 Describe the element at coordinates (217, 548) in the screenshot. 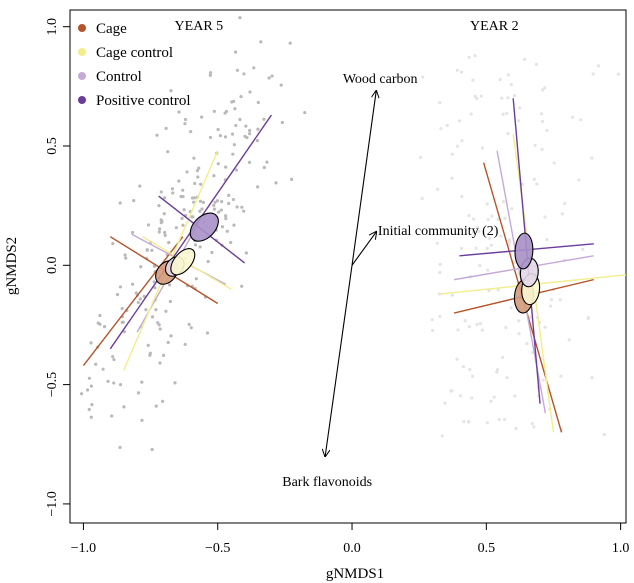

I see `x-tick-label: −0.5` at that location.